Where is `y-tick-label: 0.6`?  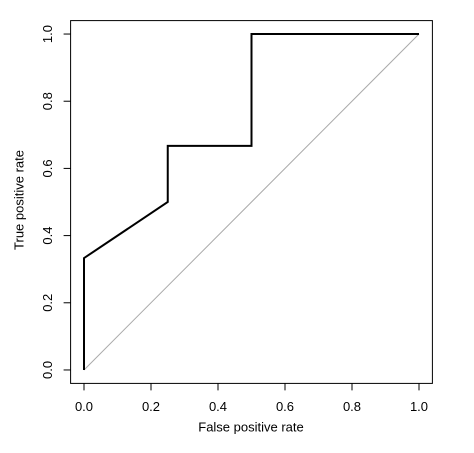
y-tick-label: 0.6 is located at coordinates (47, 168).